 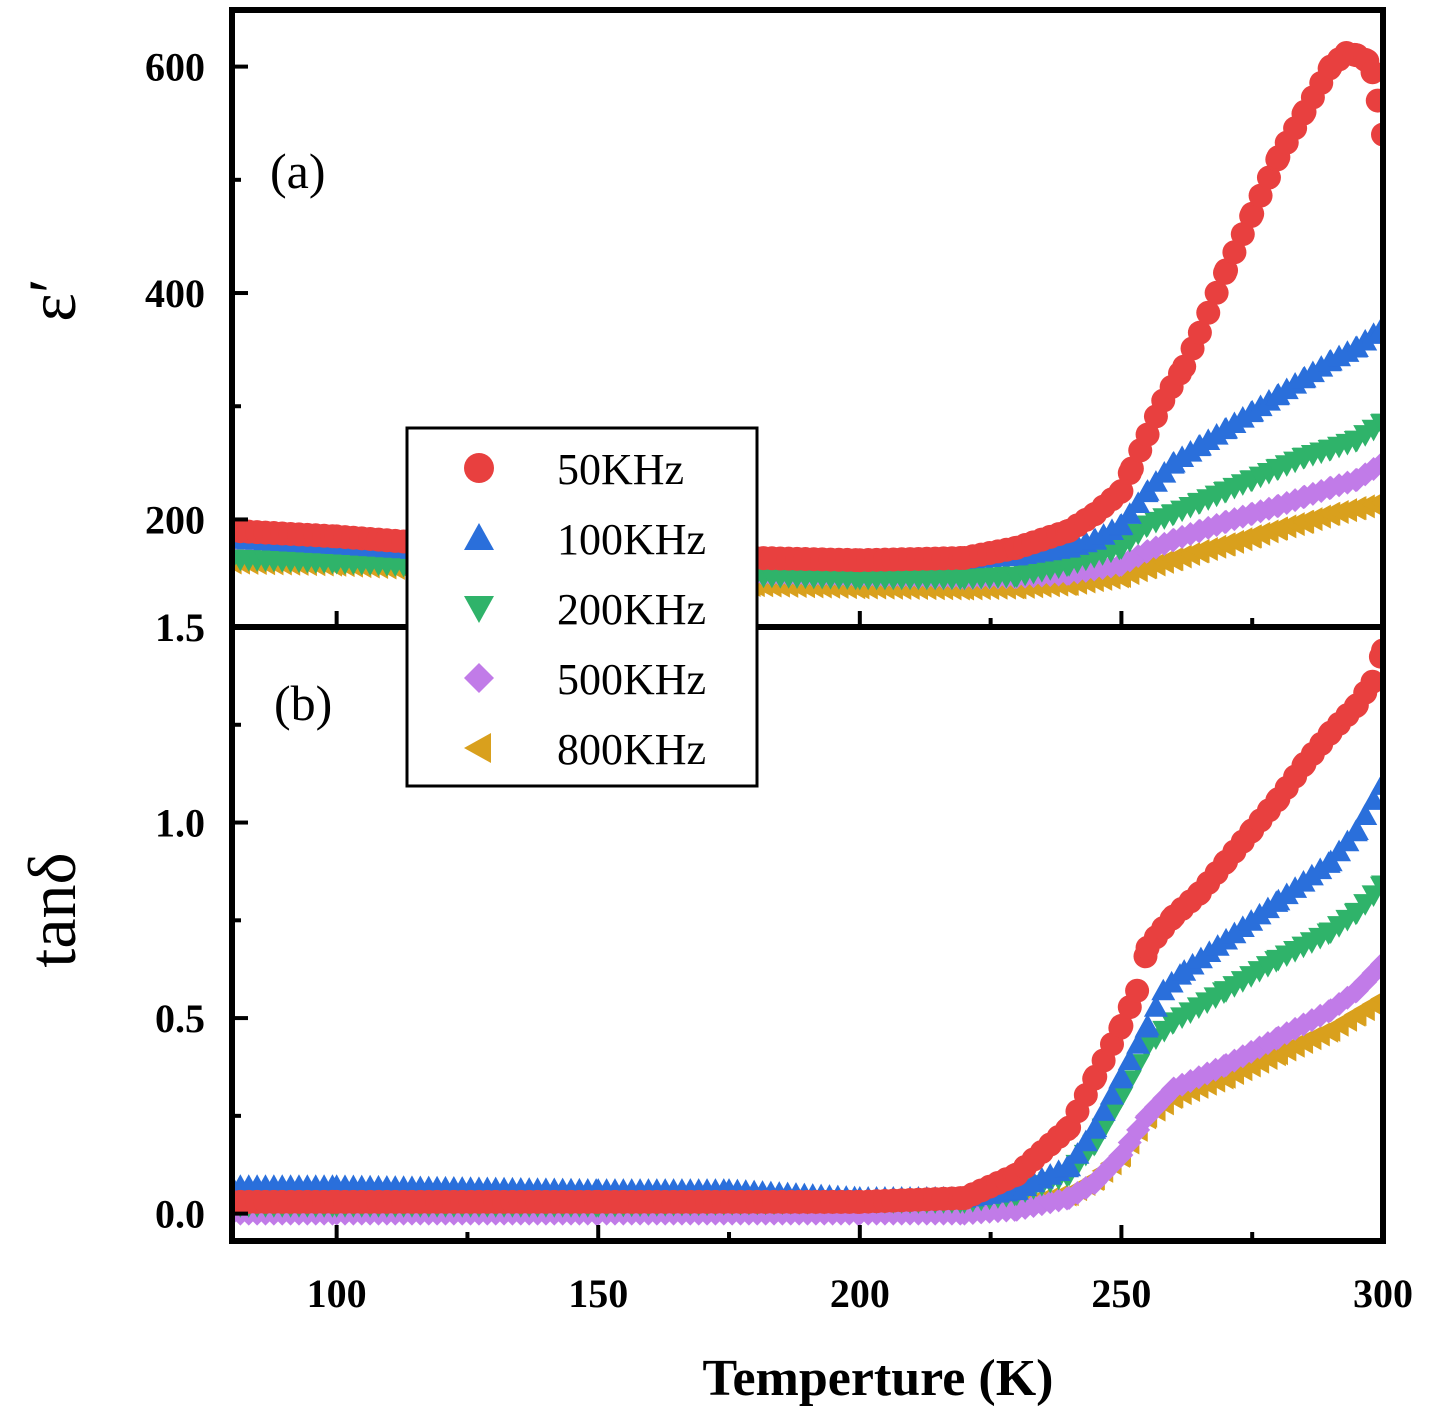 I want to click on legend-marker-500khz, so click(x=479, y=678).